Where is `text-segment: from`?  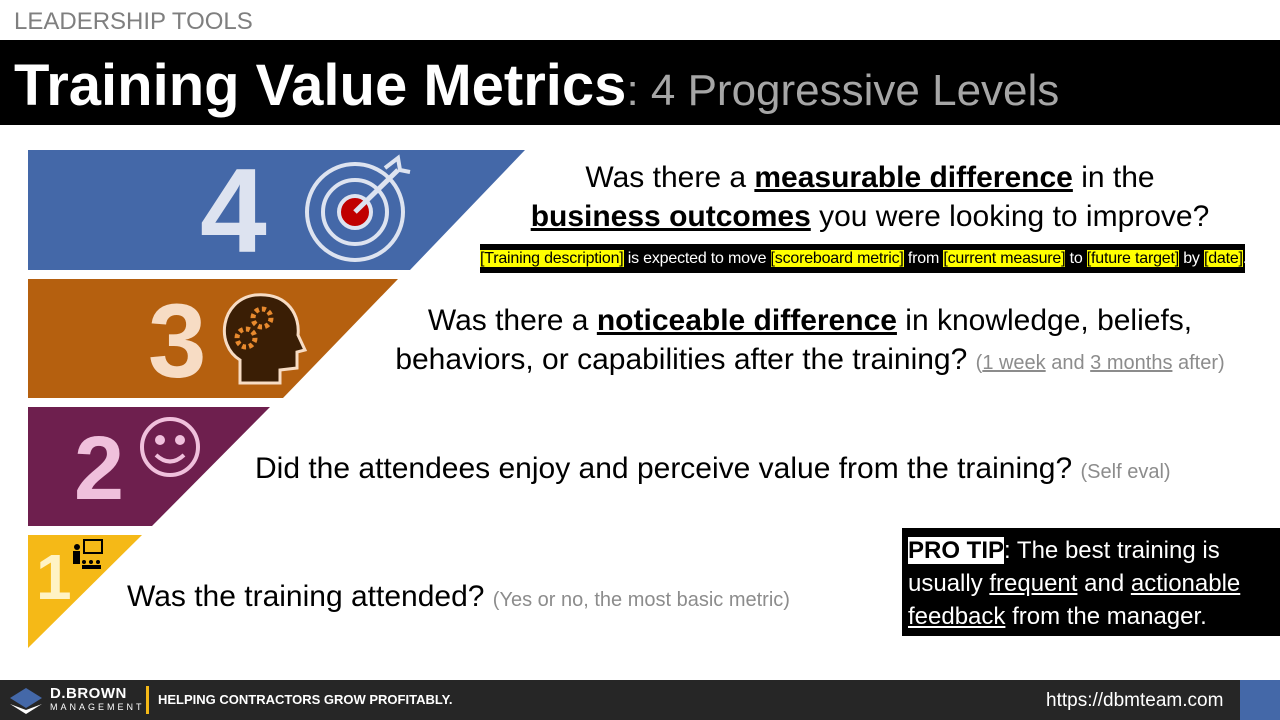 text-segment: from is located at coordinates (923, 258).